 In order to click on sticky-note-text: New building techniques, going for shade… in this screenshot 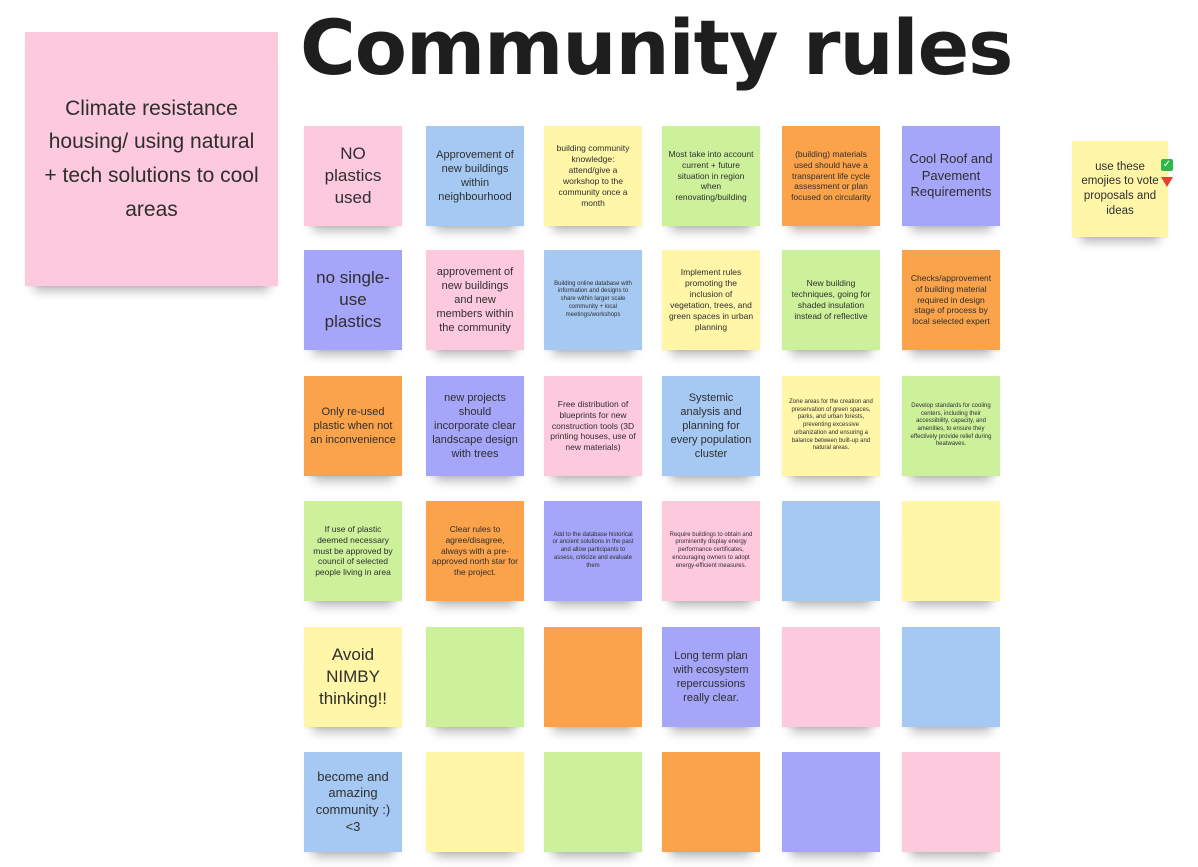, I will do `click(831, 299)`.